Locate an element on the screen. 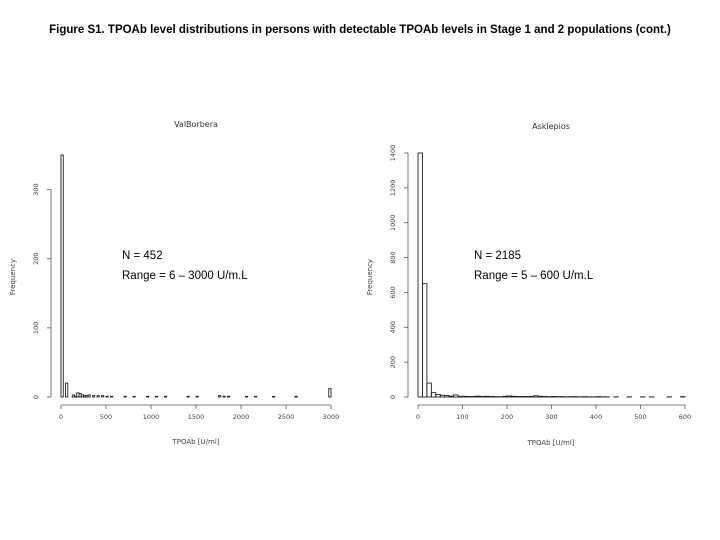 The height and width of the screenshot is (540, 720). valborbera-x-tick-label: 3000 is located at coordinates (331, 417).